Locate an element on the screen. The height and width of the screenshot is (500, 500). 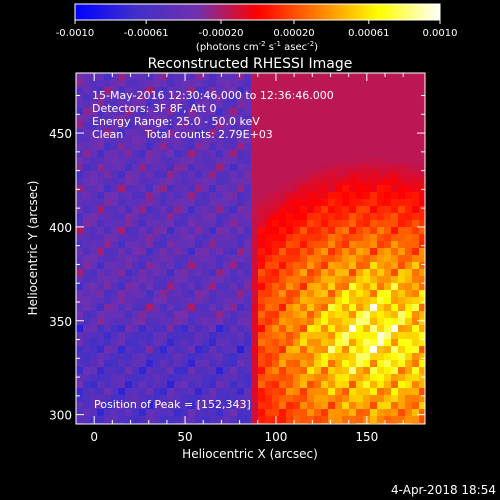
x-tick-label: 0 is located at coordinates (94, 437).